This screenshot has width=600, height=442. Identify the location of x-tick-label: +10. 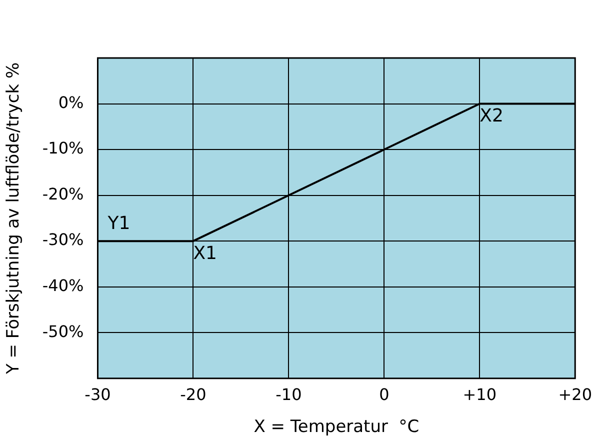
(479, 394).